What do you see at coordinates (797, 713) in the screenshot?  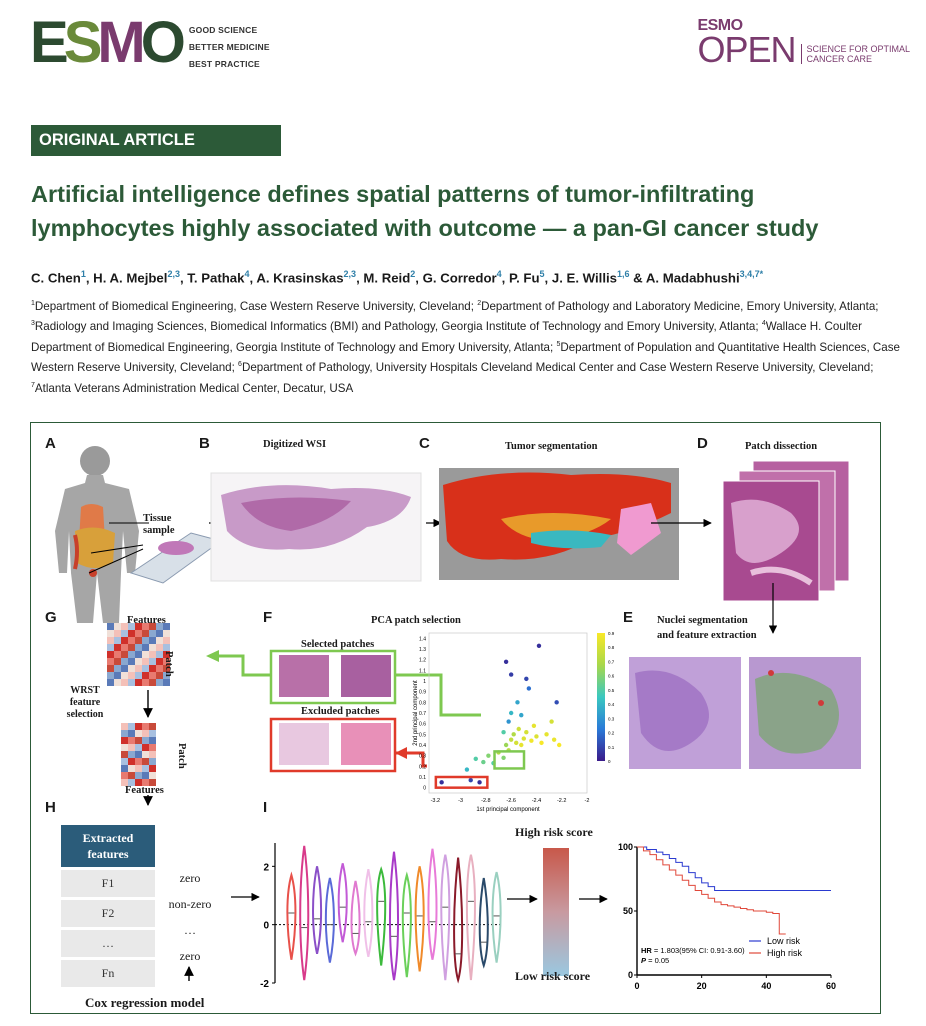 I see `nuclei-cluster-right` at bounding box center [797, 713].